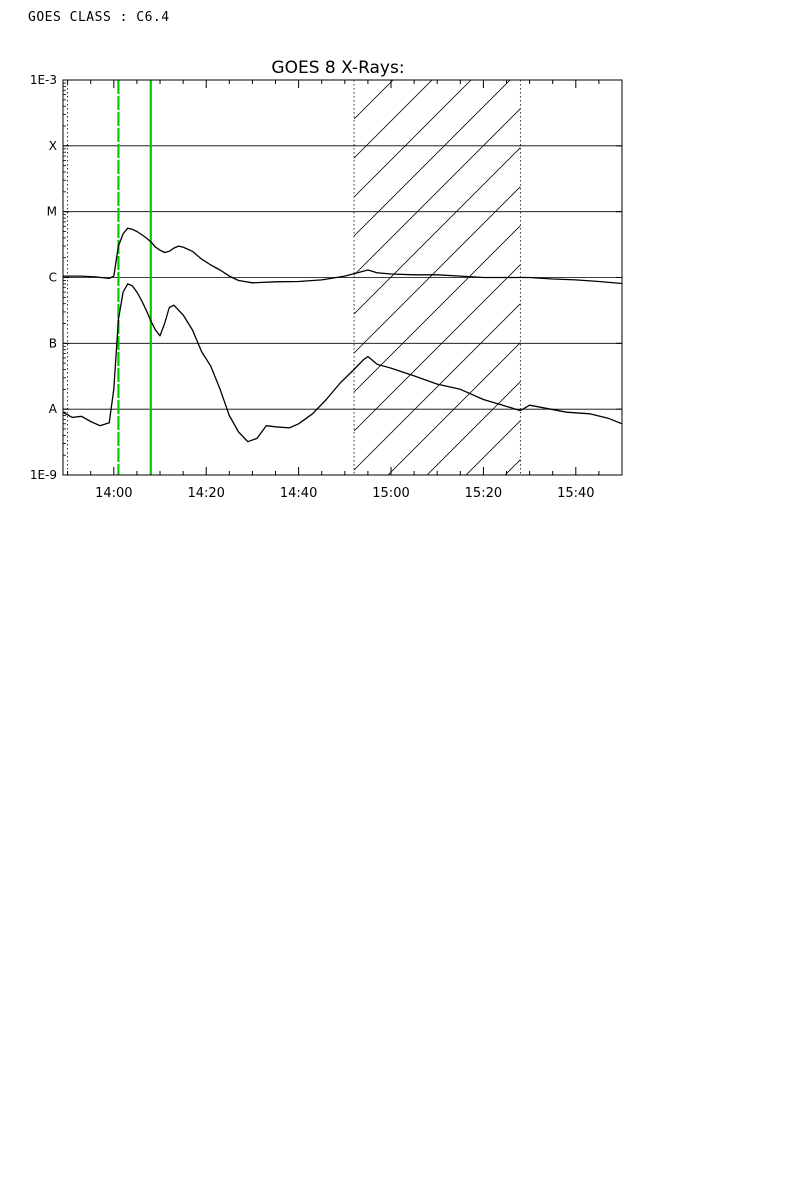  Describe the element at coordinates (53, 343) in the screenshot. I see `y-tick-label: B` at that location.